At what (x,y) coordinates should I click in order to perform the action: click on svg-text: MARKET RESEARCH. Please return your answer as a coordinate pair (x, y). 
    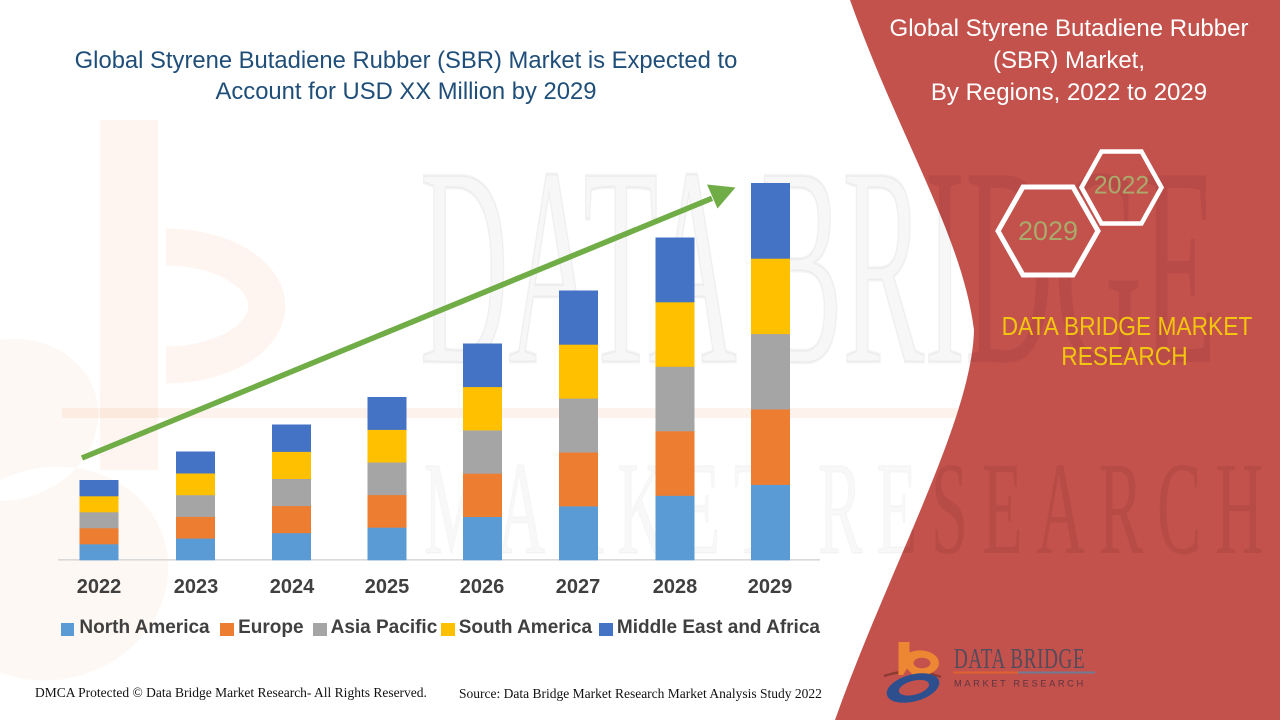
    Looking at the image, I should click on (1020, 684).